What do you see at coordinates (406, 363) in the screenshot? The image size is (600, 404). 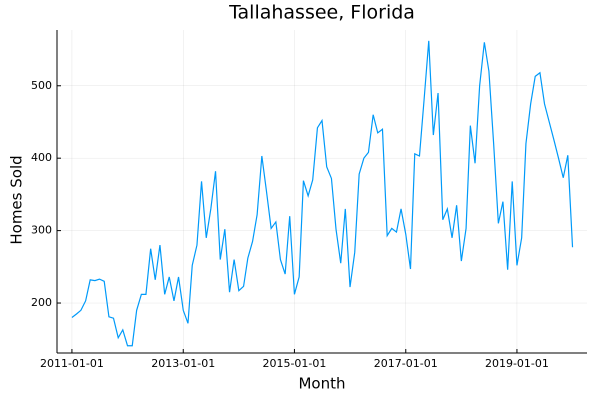 I see `x-tick-label: 2017-01-01` at bounding box center [406, 363].